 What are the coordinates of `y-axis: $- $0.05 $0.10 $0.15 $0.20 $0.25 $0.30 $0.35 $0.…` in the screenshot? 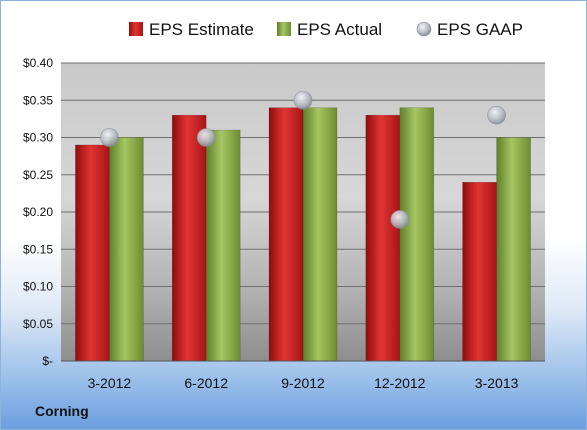 It's located at (38, 212).